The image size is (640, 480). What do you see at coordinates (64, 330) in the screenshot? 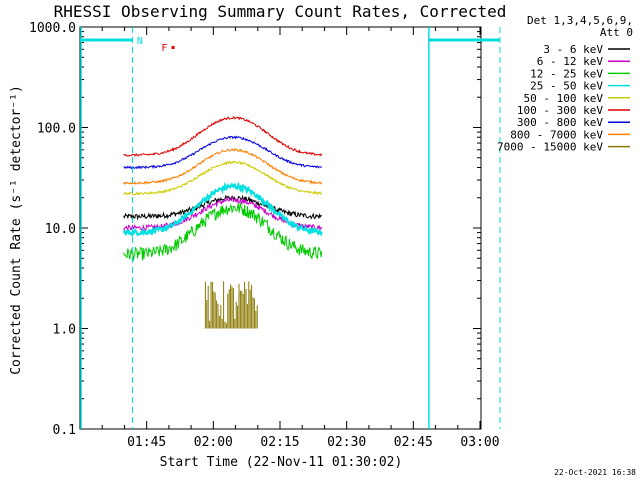
I see `y-tick-label: 1.0` at bounding box center [64, 330].